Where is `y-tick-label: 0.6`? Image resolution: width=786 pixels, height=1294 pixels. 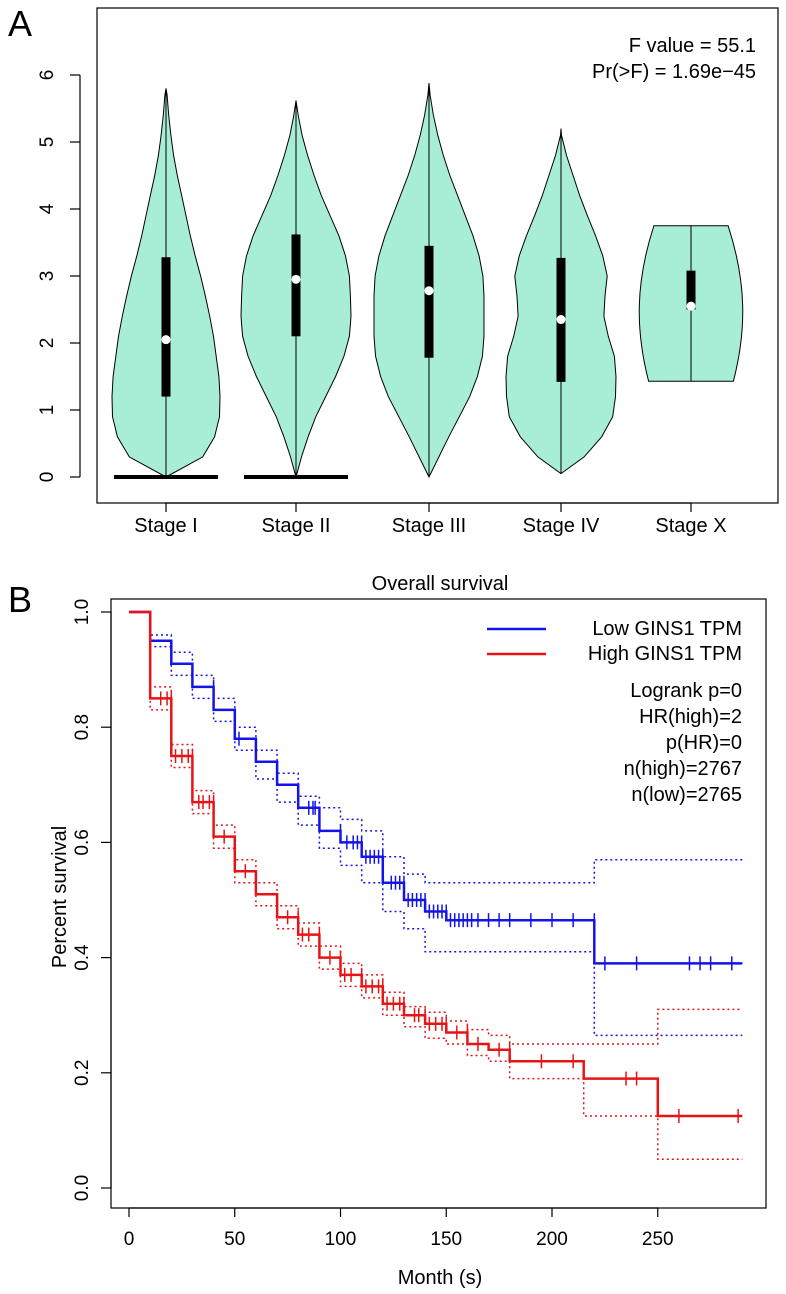
y-tick-label: 0.6 is located at coordinates (82, 842).